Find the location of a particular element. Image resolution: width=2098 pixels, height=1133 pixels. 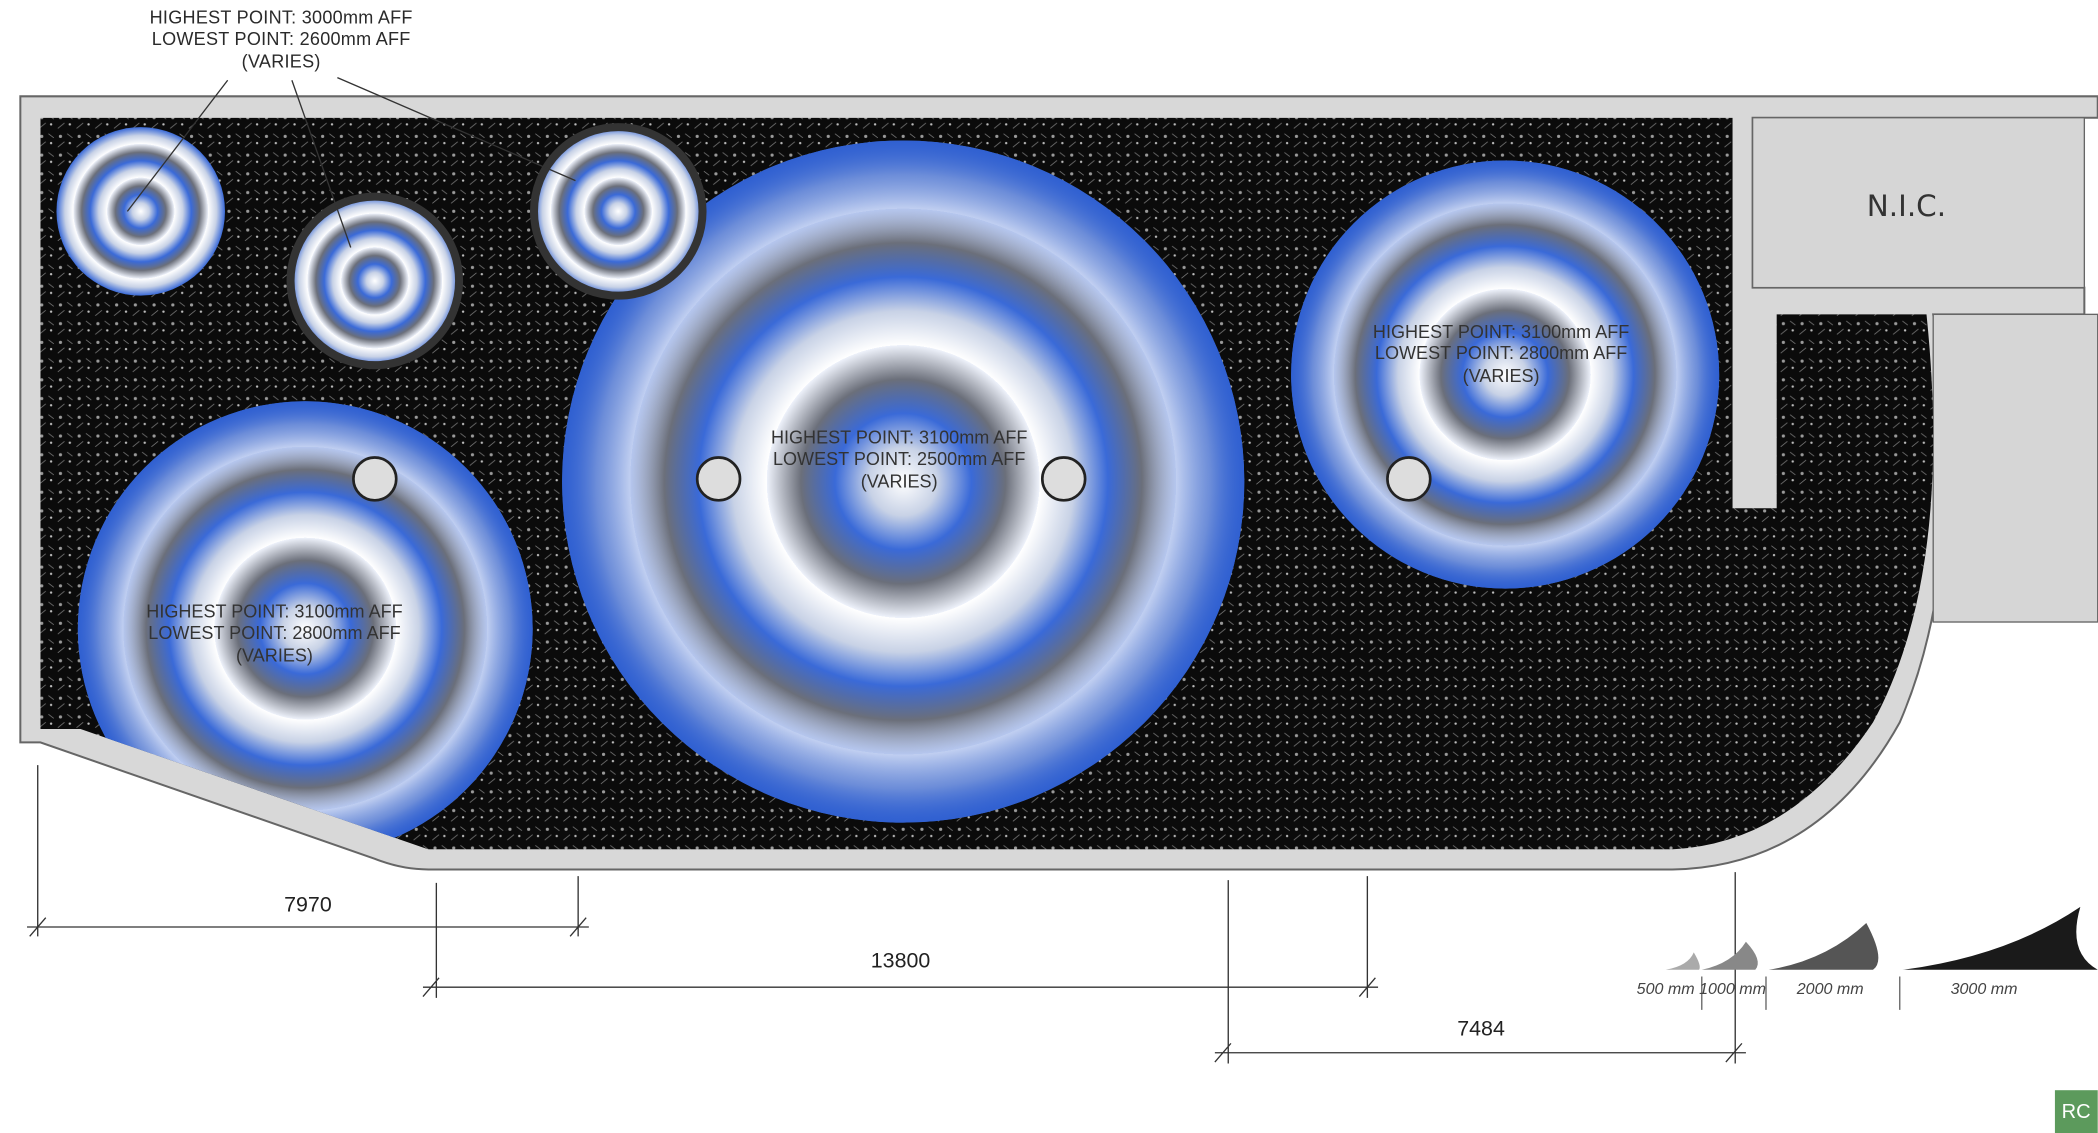

annotation-line: LOWEST POINT: 2600mm AFF is located at coordinates (281, 39).